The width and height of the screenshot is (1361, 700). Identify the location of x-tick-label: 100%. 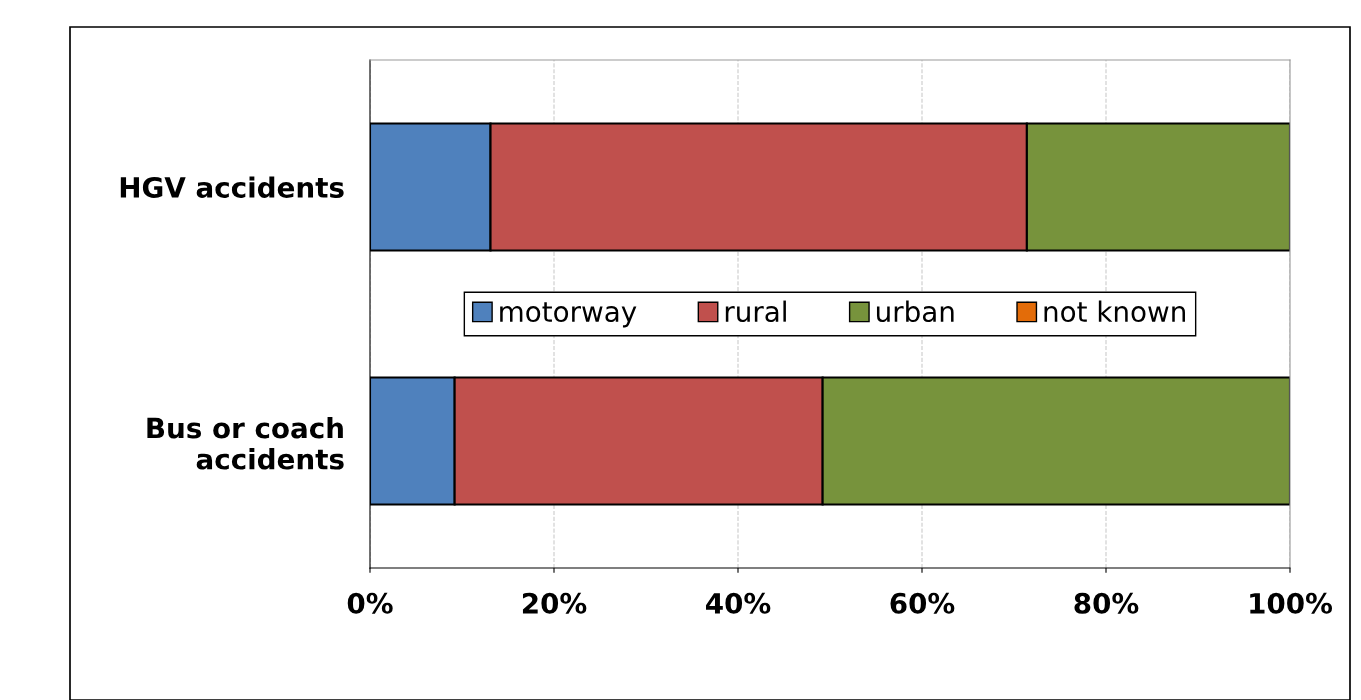
(1291, 603).